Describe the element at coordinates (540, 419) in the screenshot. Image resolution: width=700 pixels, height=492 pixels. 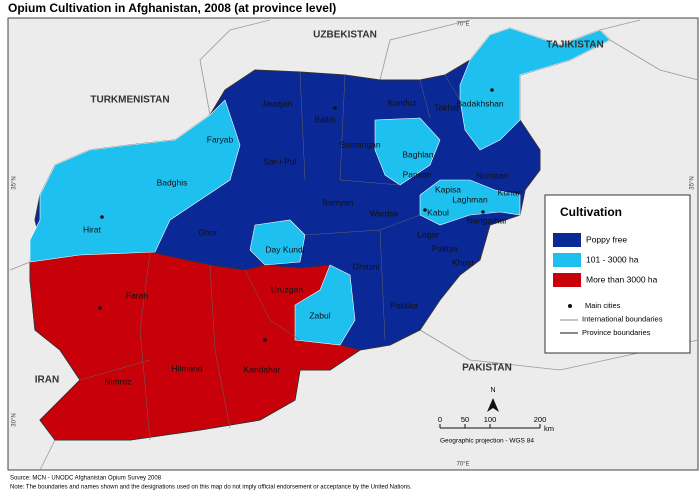
I see `scale-tick-label: 200` at that location.